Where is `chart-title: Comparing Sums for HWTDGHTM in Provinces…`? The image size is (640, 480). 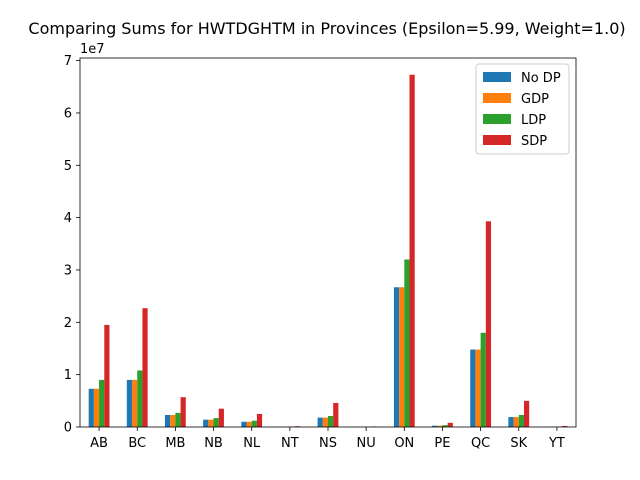
chart-title: Comparing Sums for HWTDGHTM in Provinces… is located at coordinates (326, 28).